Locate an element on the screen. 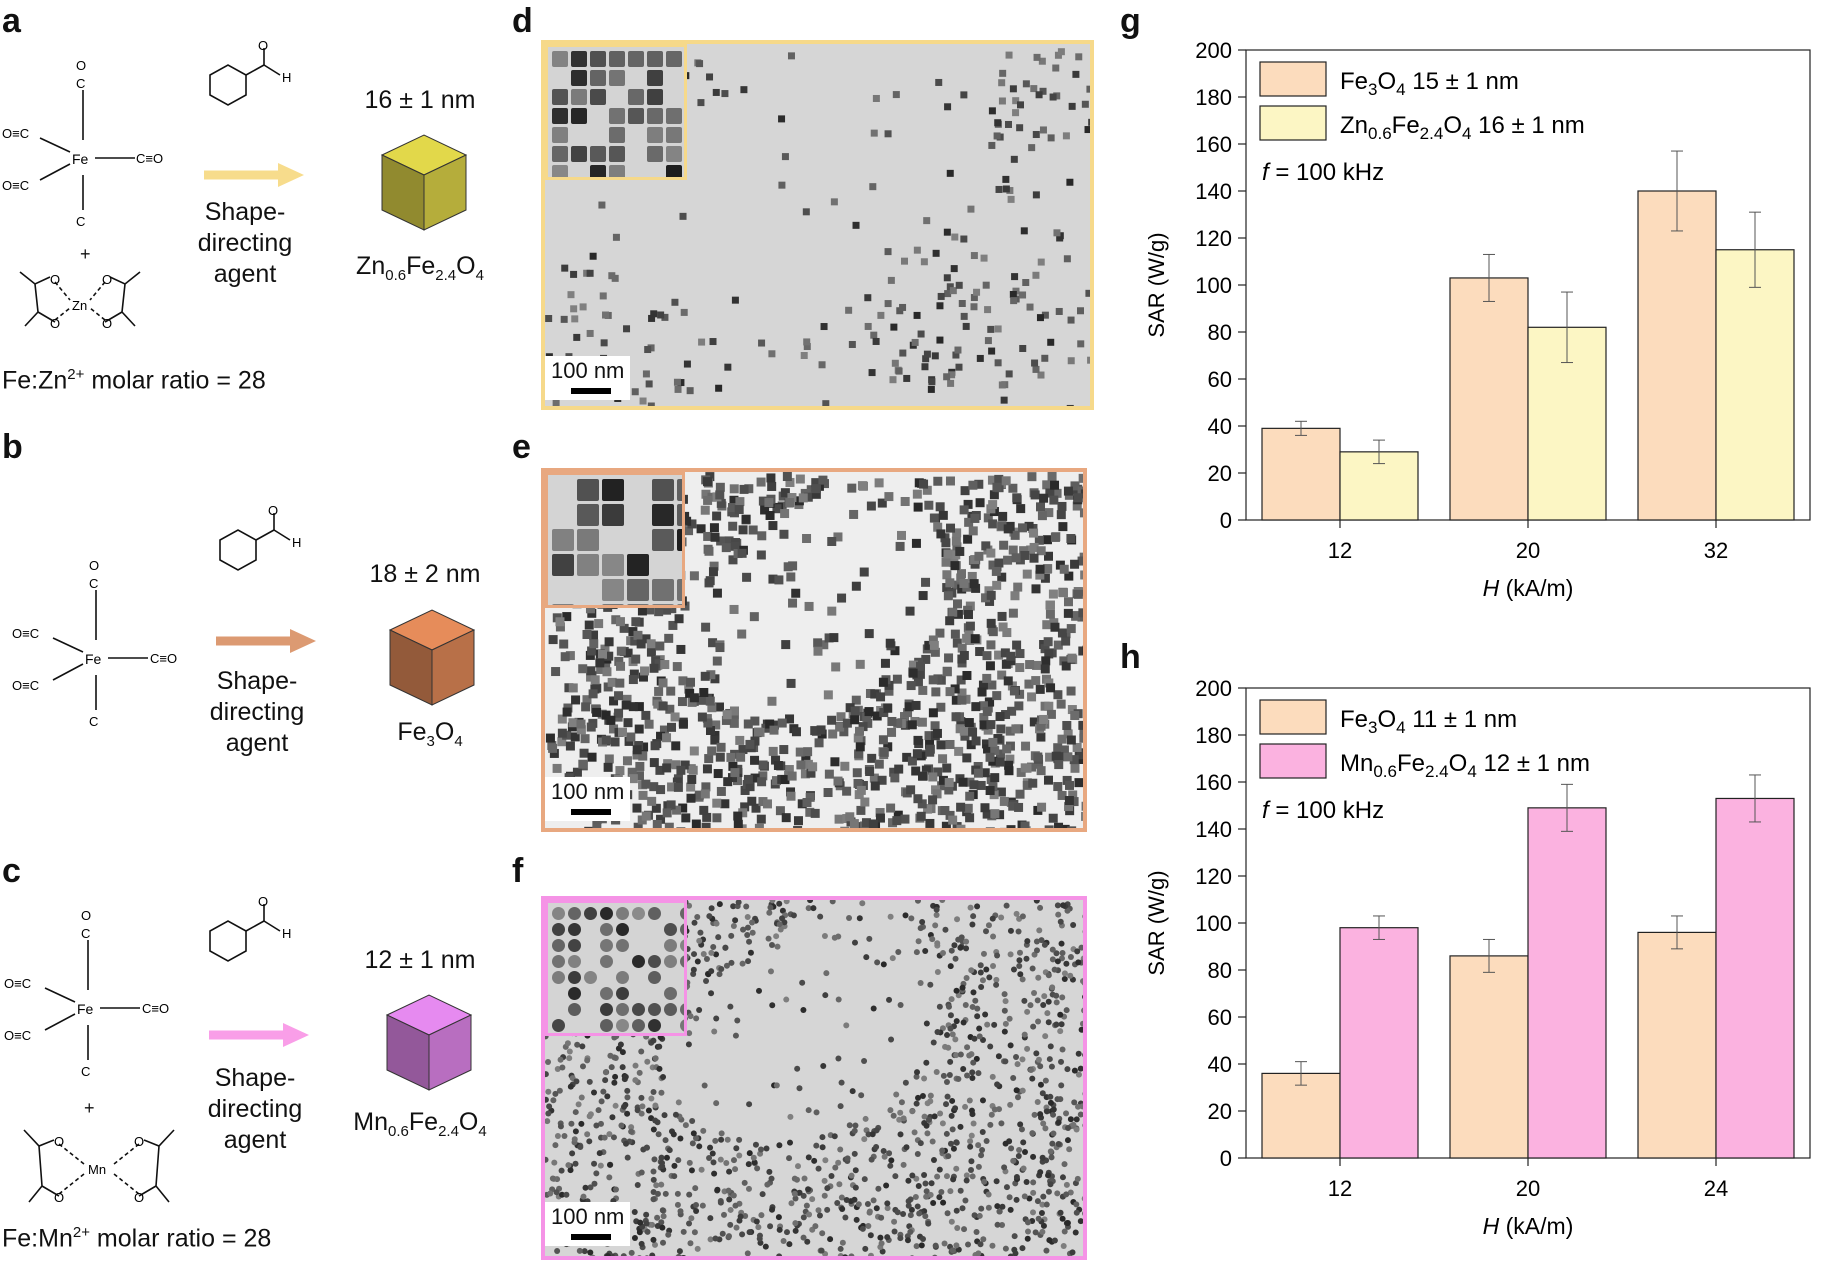 The image size is (1831, 1263). legend-label: Fe3O4 15 ± 1 nm is located at coordinates (1429, 83).